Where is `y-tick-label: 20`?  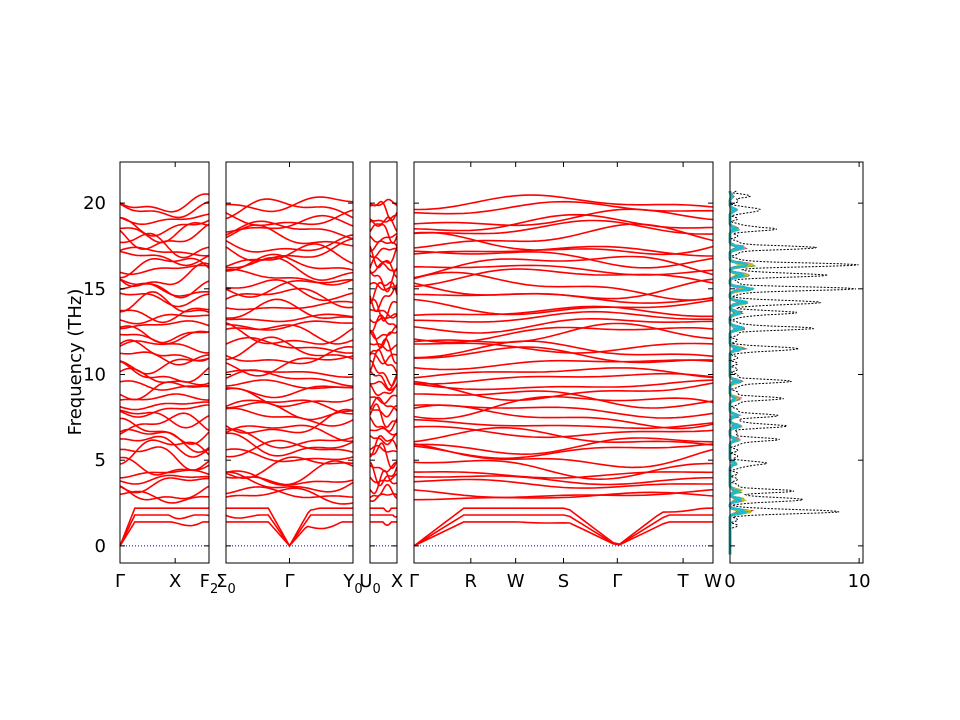
y-tick-label: 20 is located at coordinates (94, 203).